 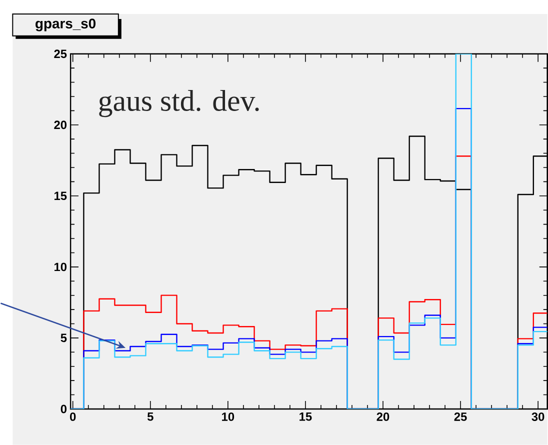 I want to click on y-tick-label: 25, so click(x=60, y=54).